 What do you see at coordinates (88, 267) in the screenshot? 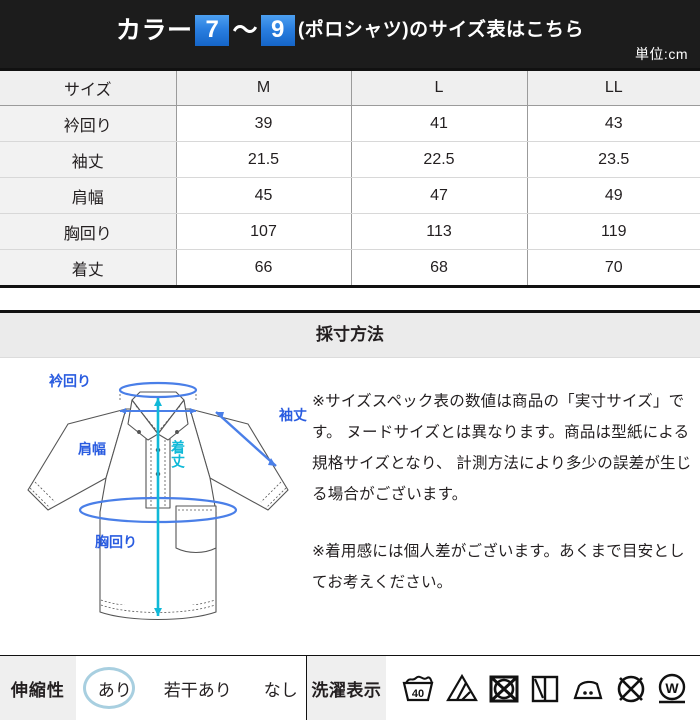
I see `row-label-length: 着丈` at bounding box center [88, 267].